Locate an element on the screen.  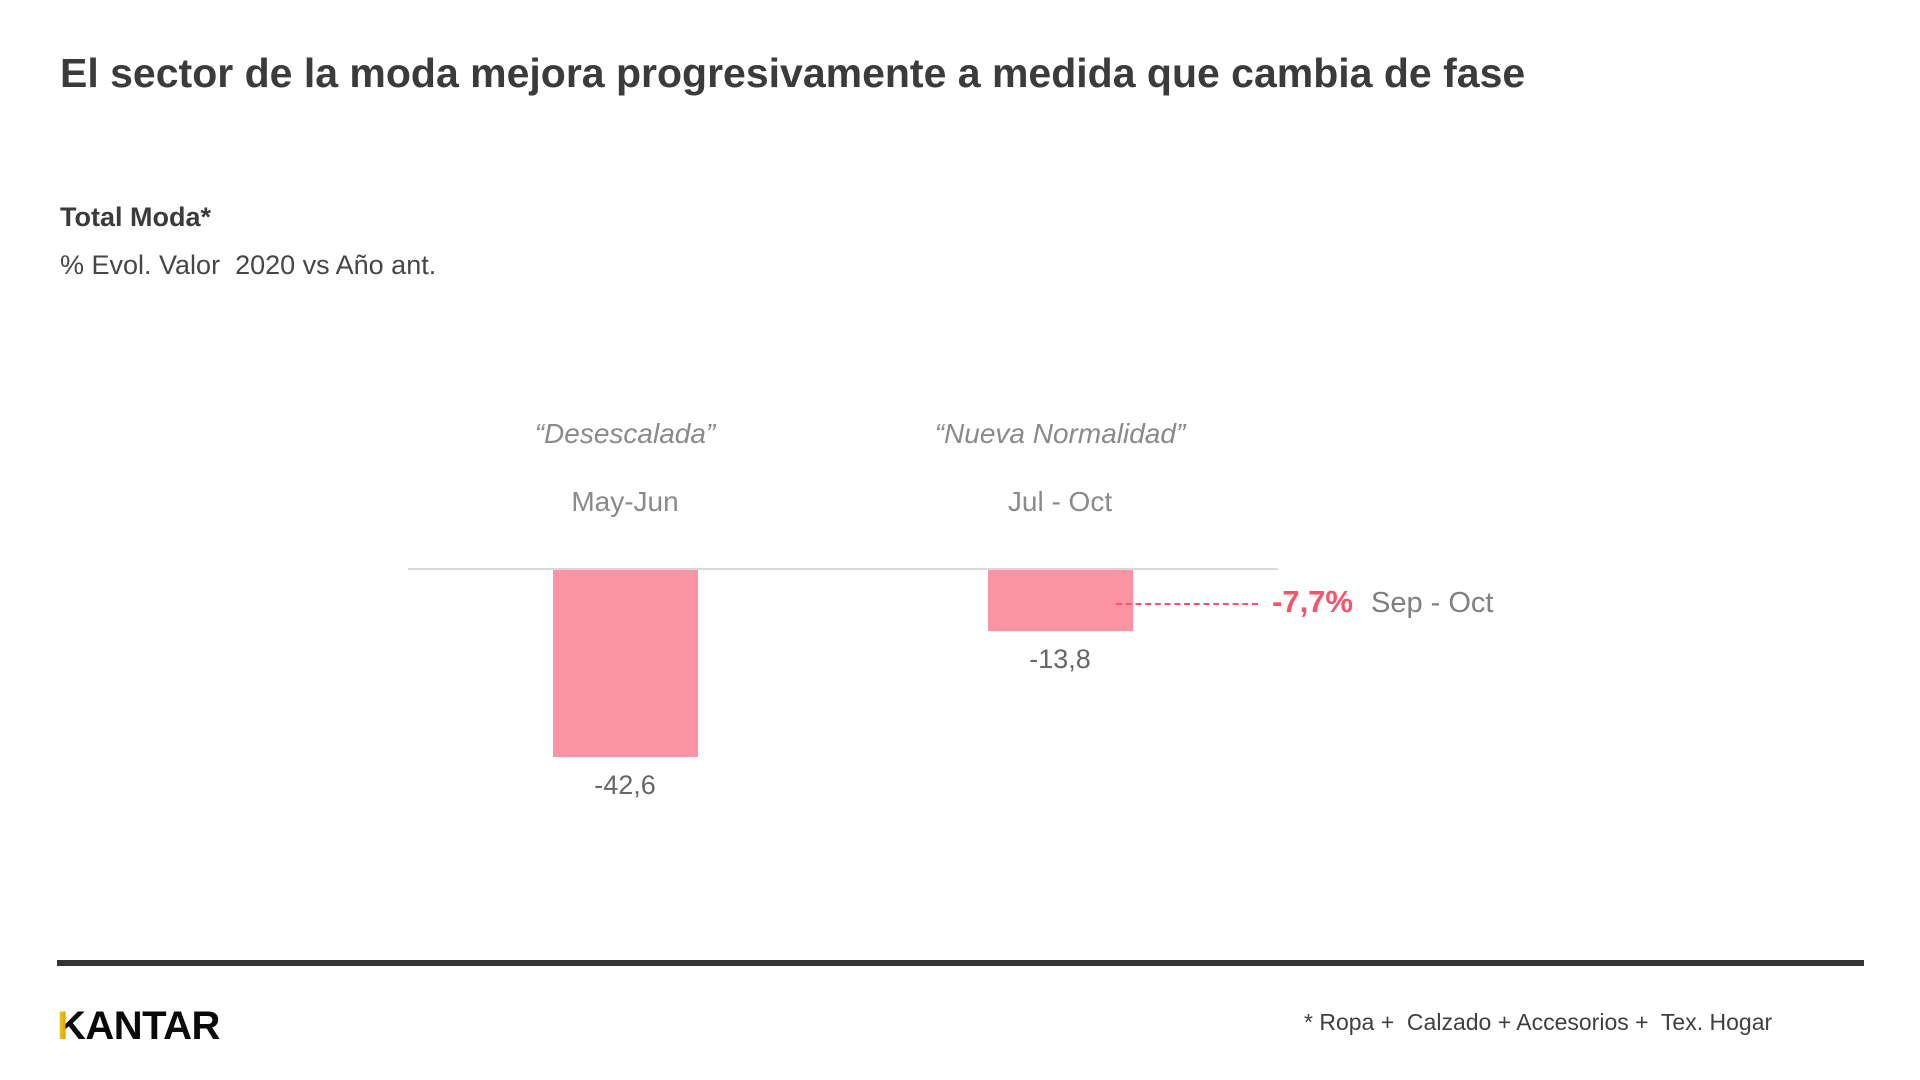
bar-jul-oct is located at coordinates (1060, 600).